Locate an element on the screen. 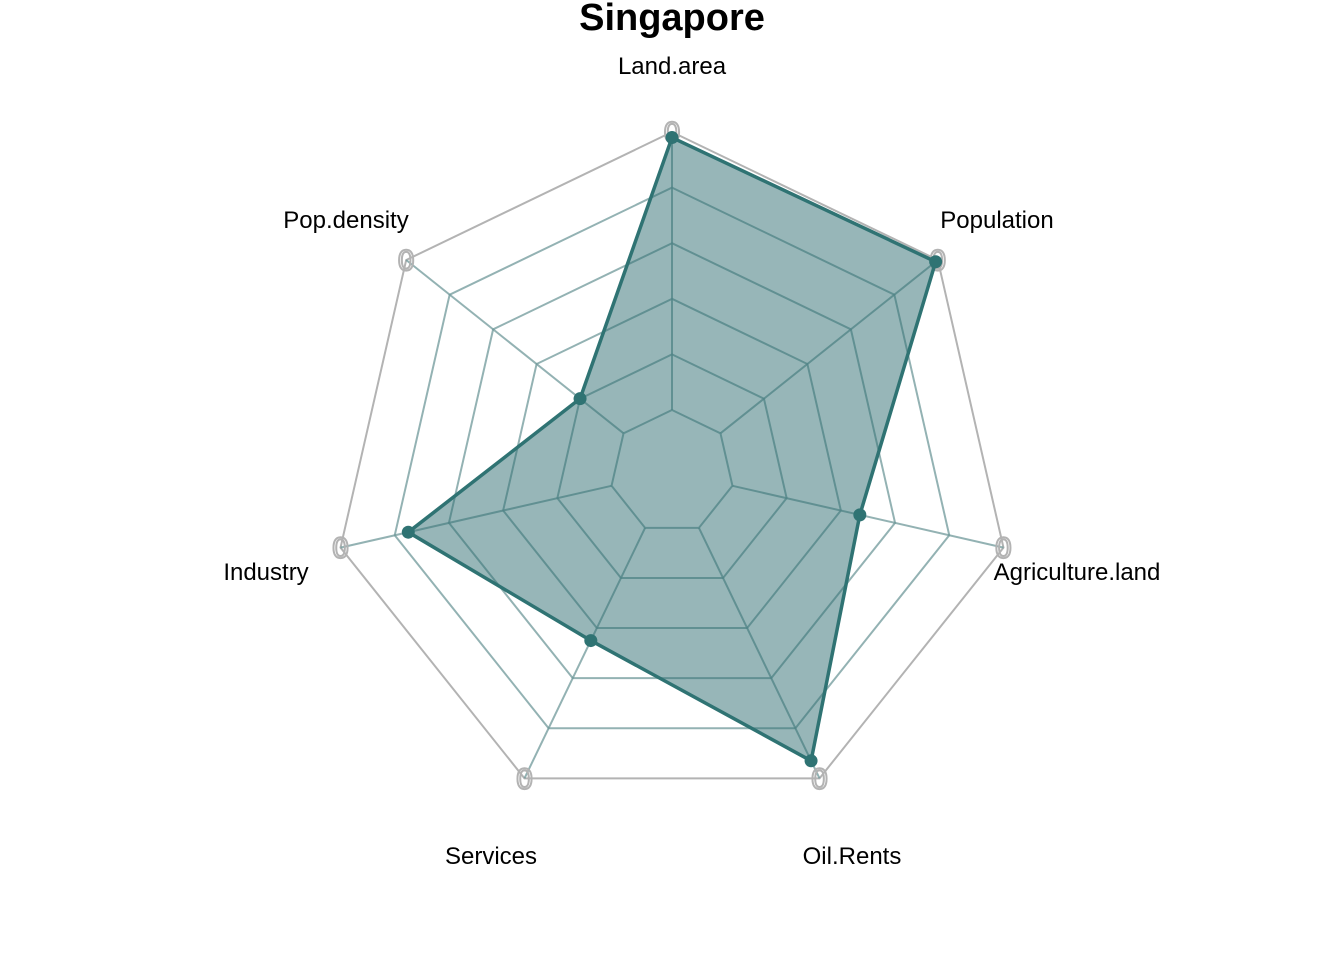 This screenshot has width=1344, height=960. axis-label: Pop.density is located at coordinates (345, 220).